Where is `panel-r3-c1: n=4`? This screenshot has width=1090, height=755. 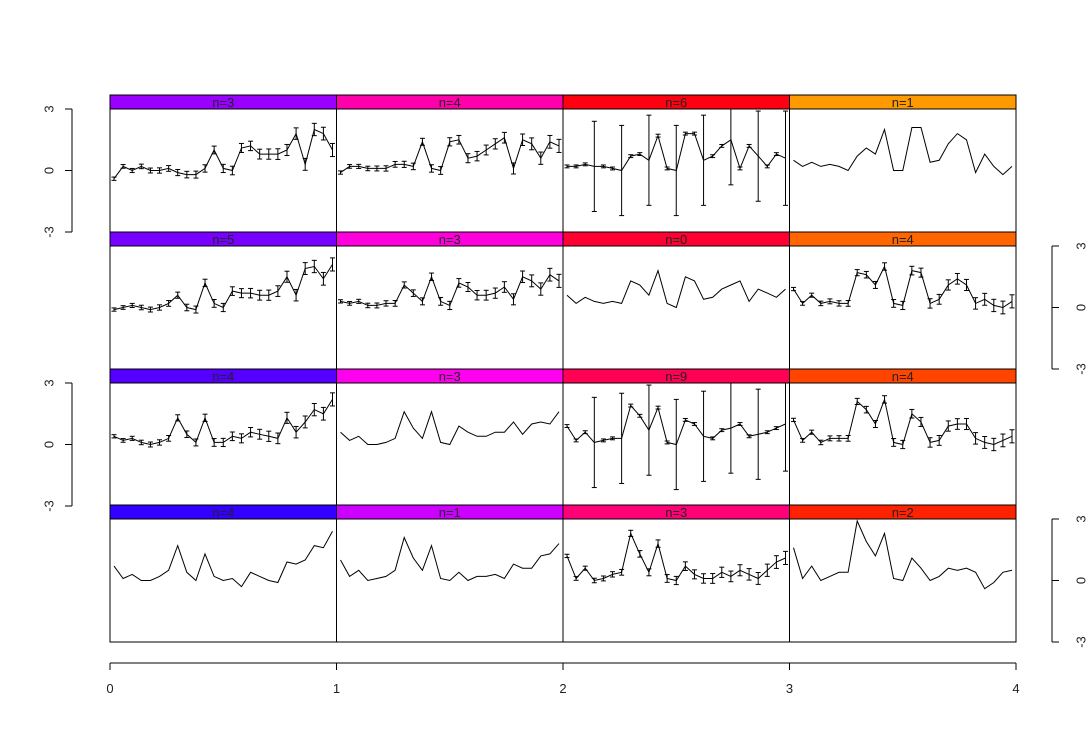 panel-r3-c1: n=4 is located at coordinates (223, 437).